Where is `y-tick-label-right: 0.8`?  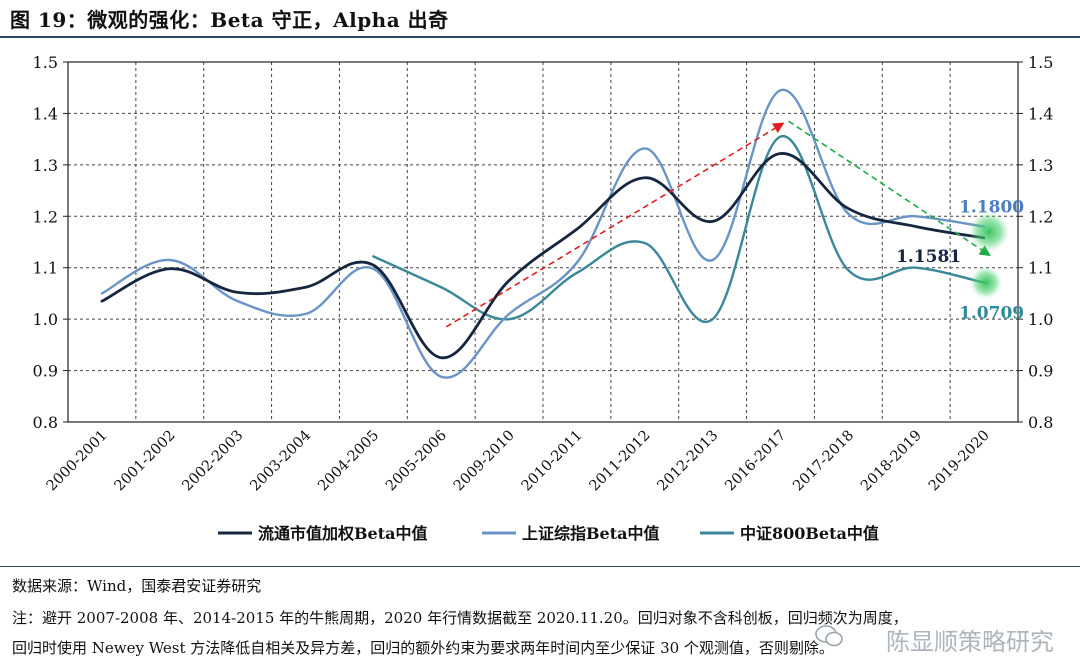 y-tick-label-right: 0.8 is located at coordinates (1040, 422).